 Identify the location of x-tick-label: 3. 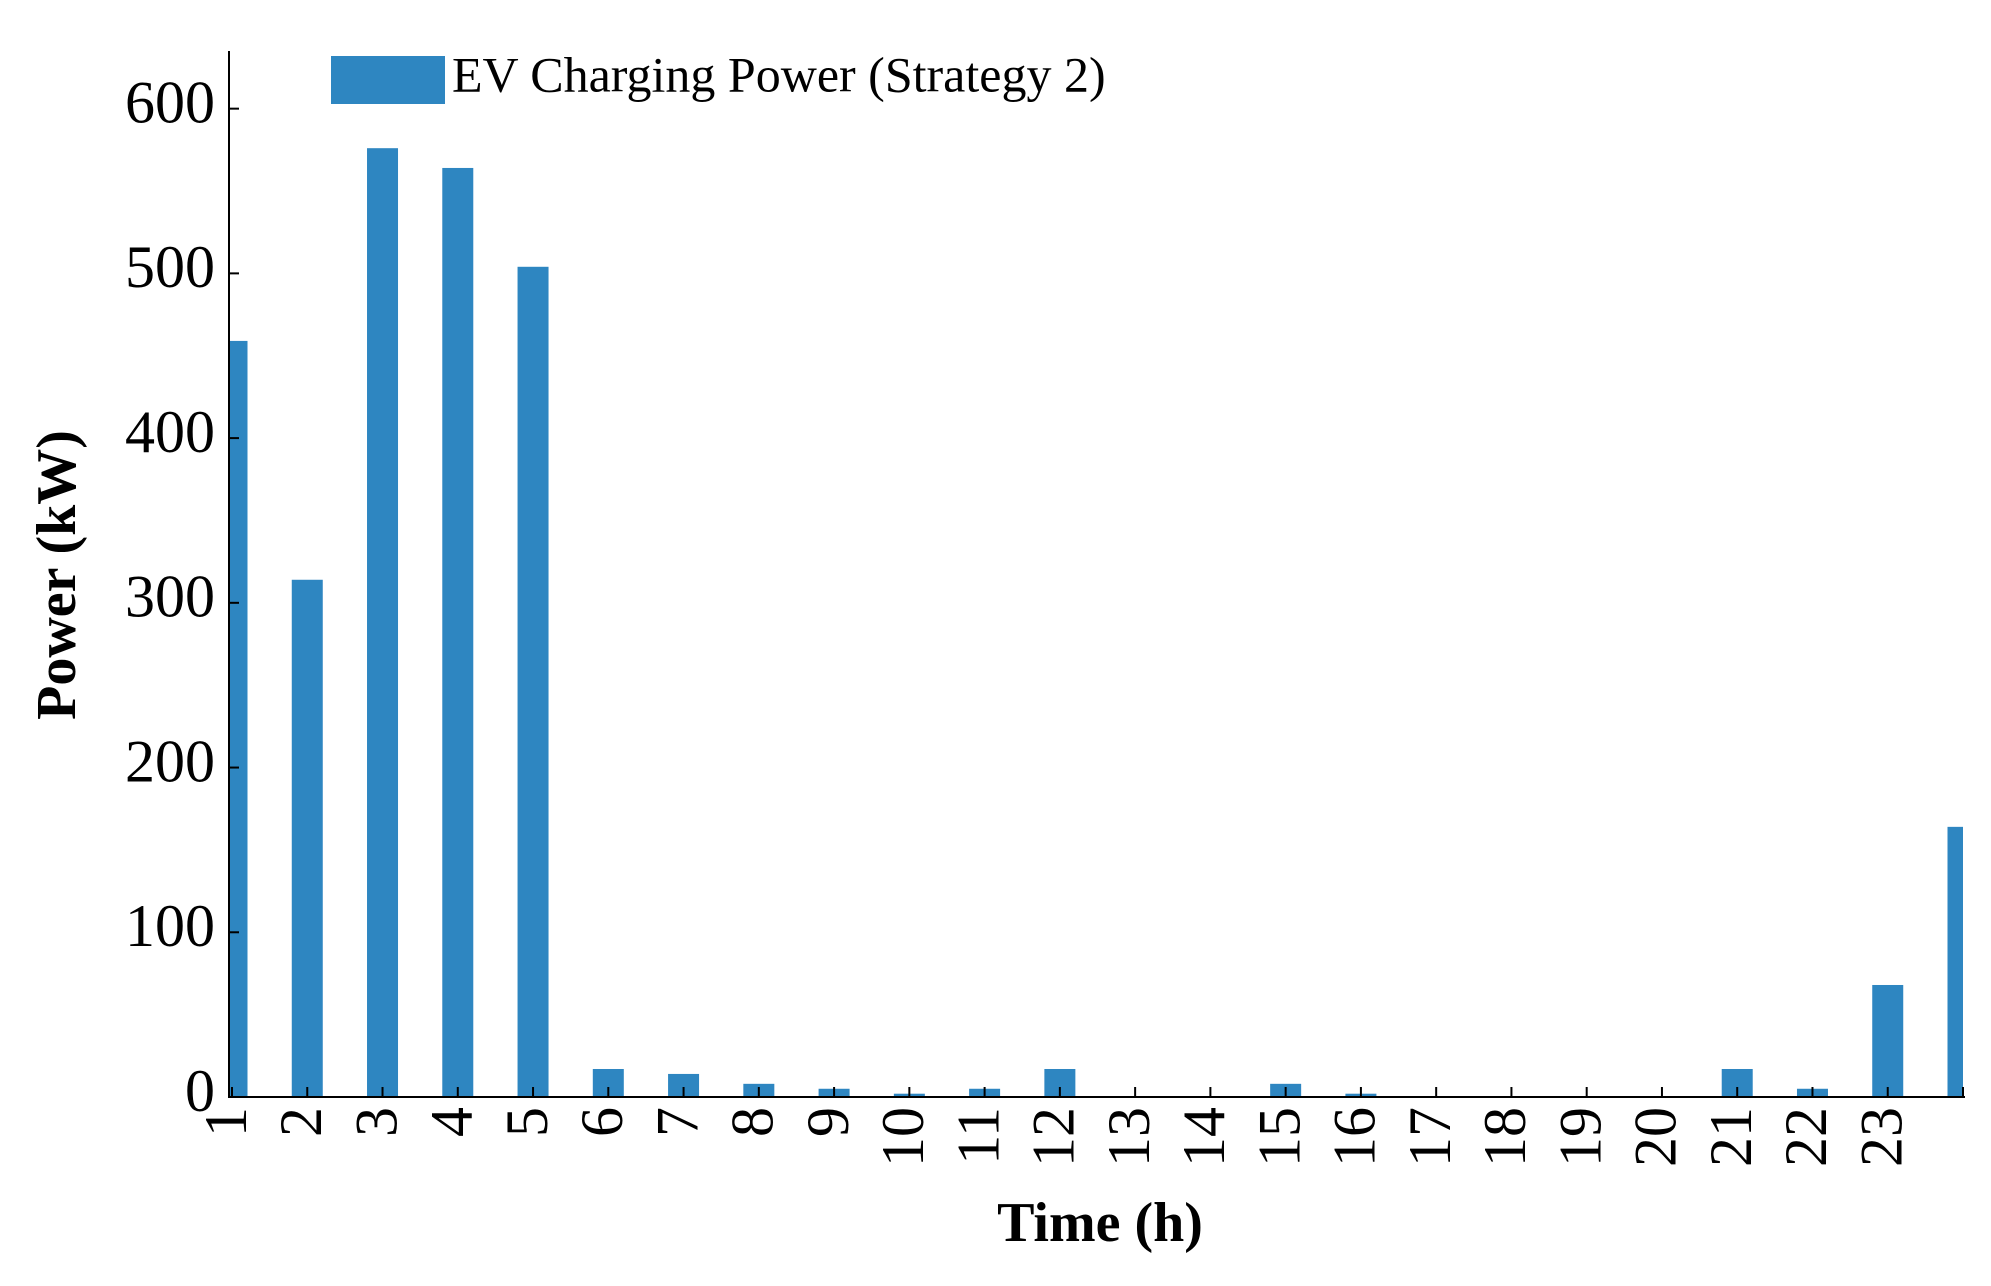
(376, 1122).